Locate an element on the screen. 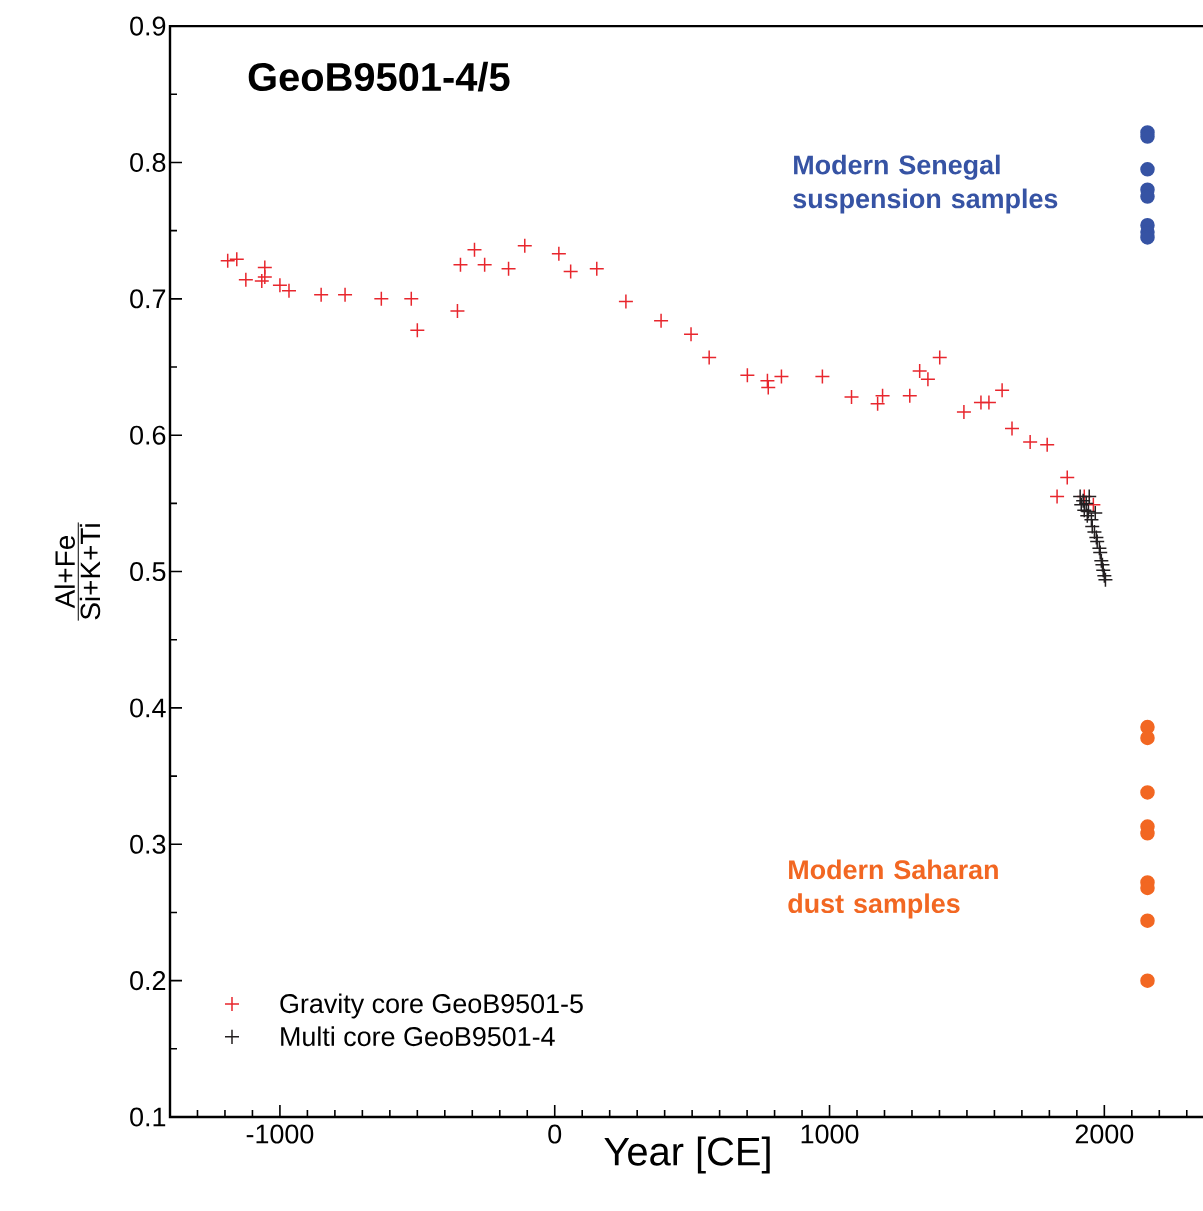 The image size is (1203, 1211). text: Modern Senegal suspension samples is located at coordinates (925, 184).